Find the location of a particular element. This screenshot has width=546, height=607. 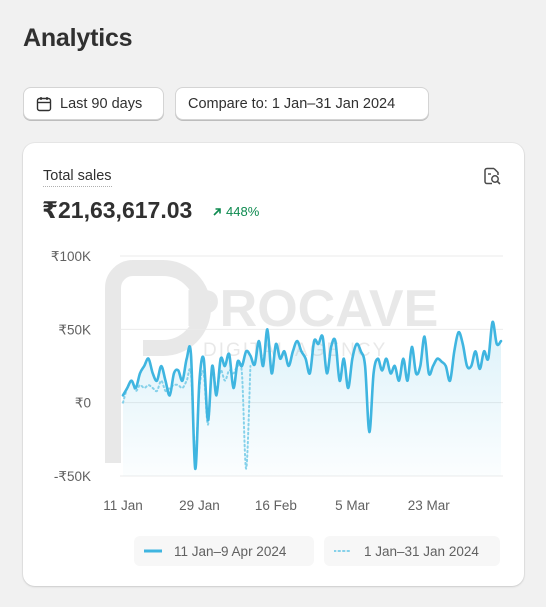

compare-range-button: Compare to: 1 Jan–31 Jan 2024 is located at coordinates (302, 103).